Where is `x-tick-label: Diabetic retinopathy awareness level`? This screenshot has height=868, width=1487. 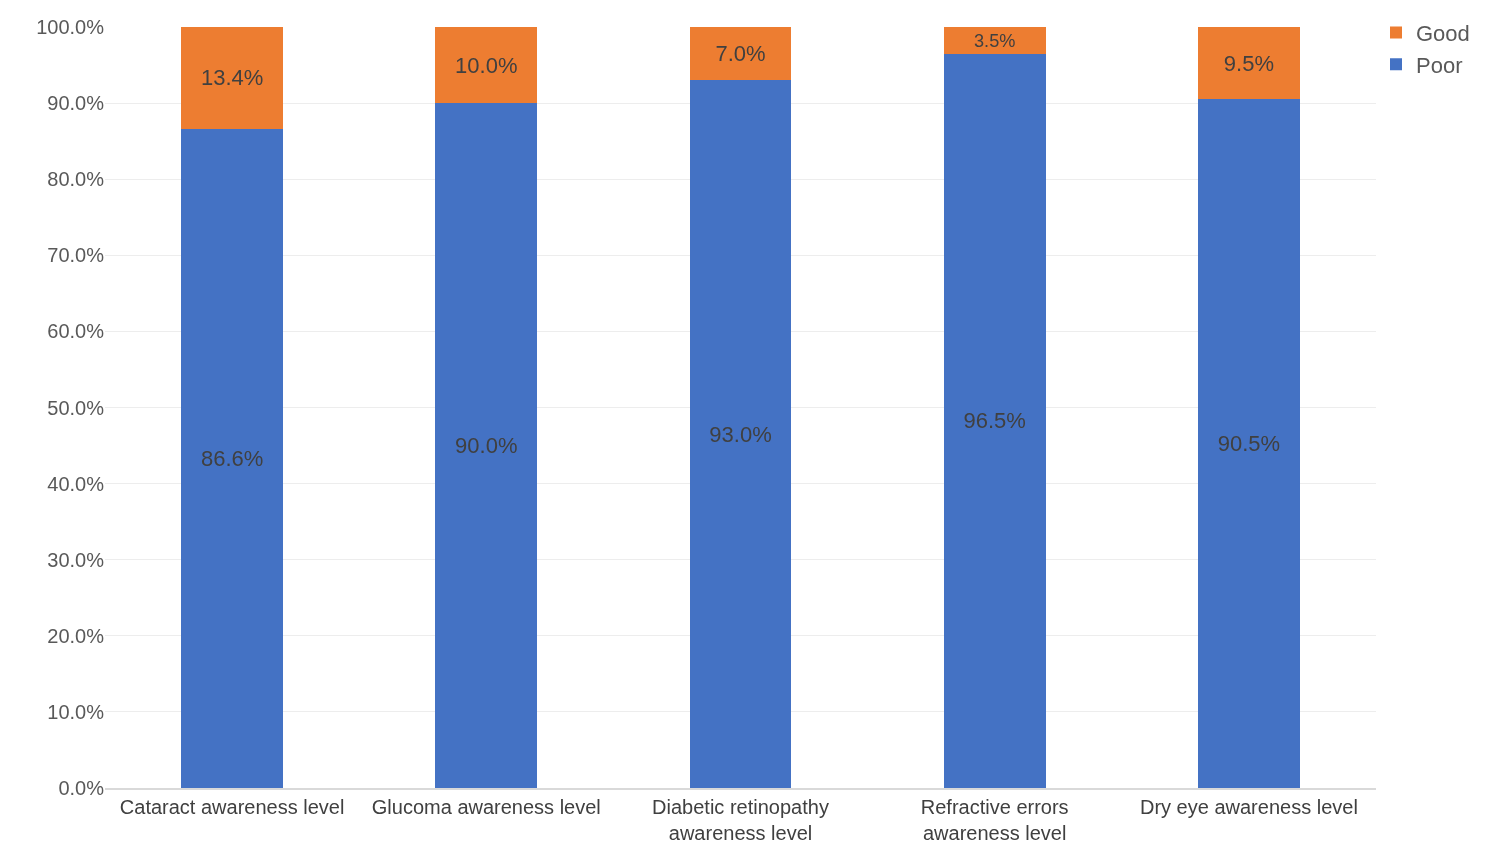 x-tick-label: Diabetic retinopathy awareness level is located at coordinates (740, 820).